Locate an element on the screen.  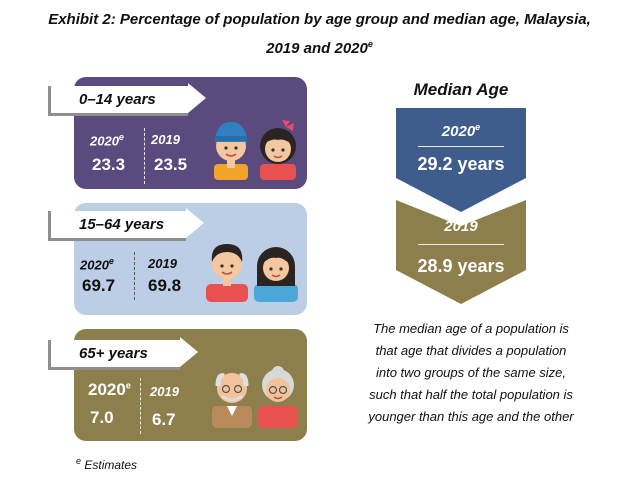
children-icon is located at coordinates (255, 150).